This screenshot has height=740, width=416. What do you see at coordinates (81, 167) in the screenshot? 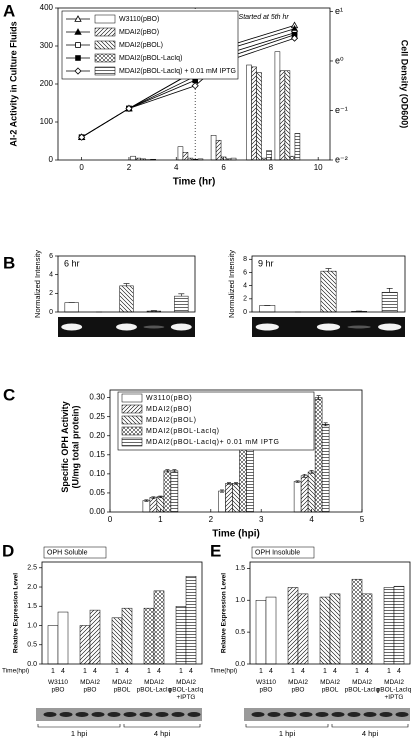
I see `x-tick-label: 0` at bounding box center [81, 167].